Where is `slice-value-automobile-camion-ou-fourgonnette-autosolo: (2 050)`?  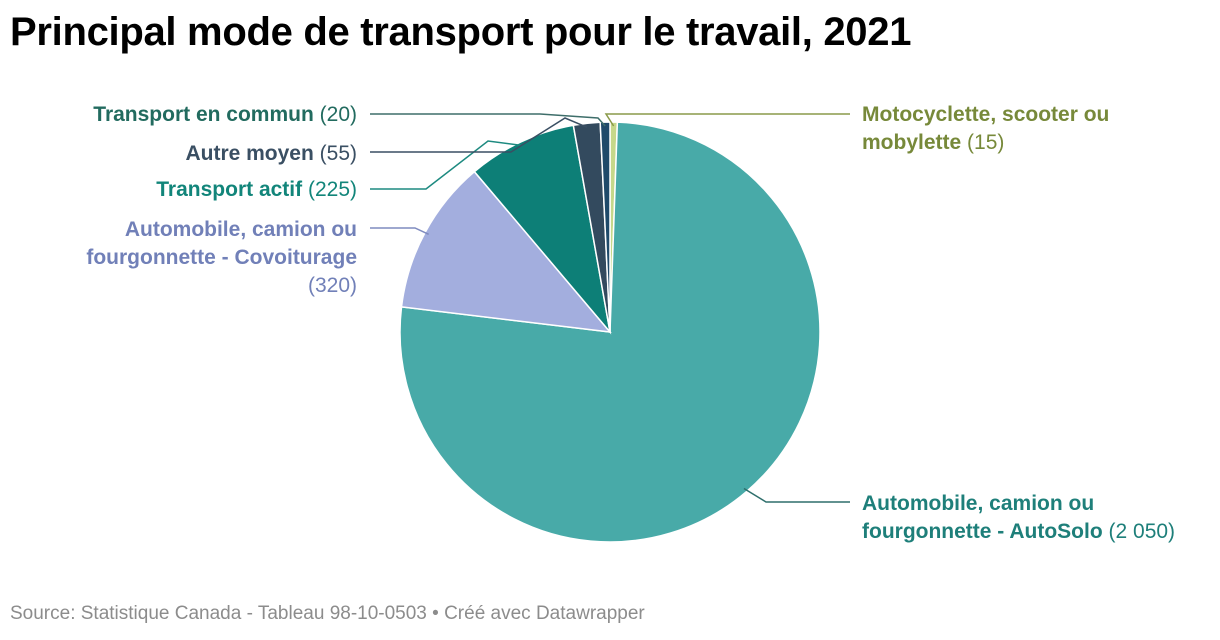 slice-value-automobile-camion-ou-fourgonnette-autosolo: (2 050) is located at coordinates (1139, 531).